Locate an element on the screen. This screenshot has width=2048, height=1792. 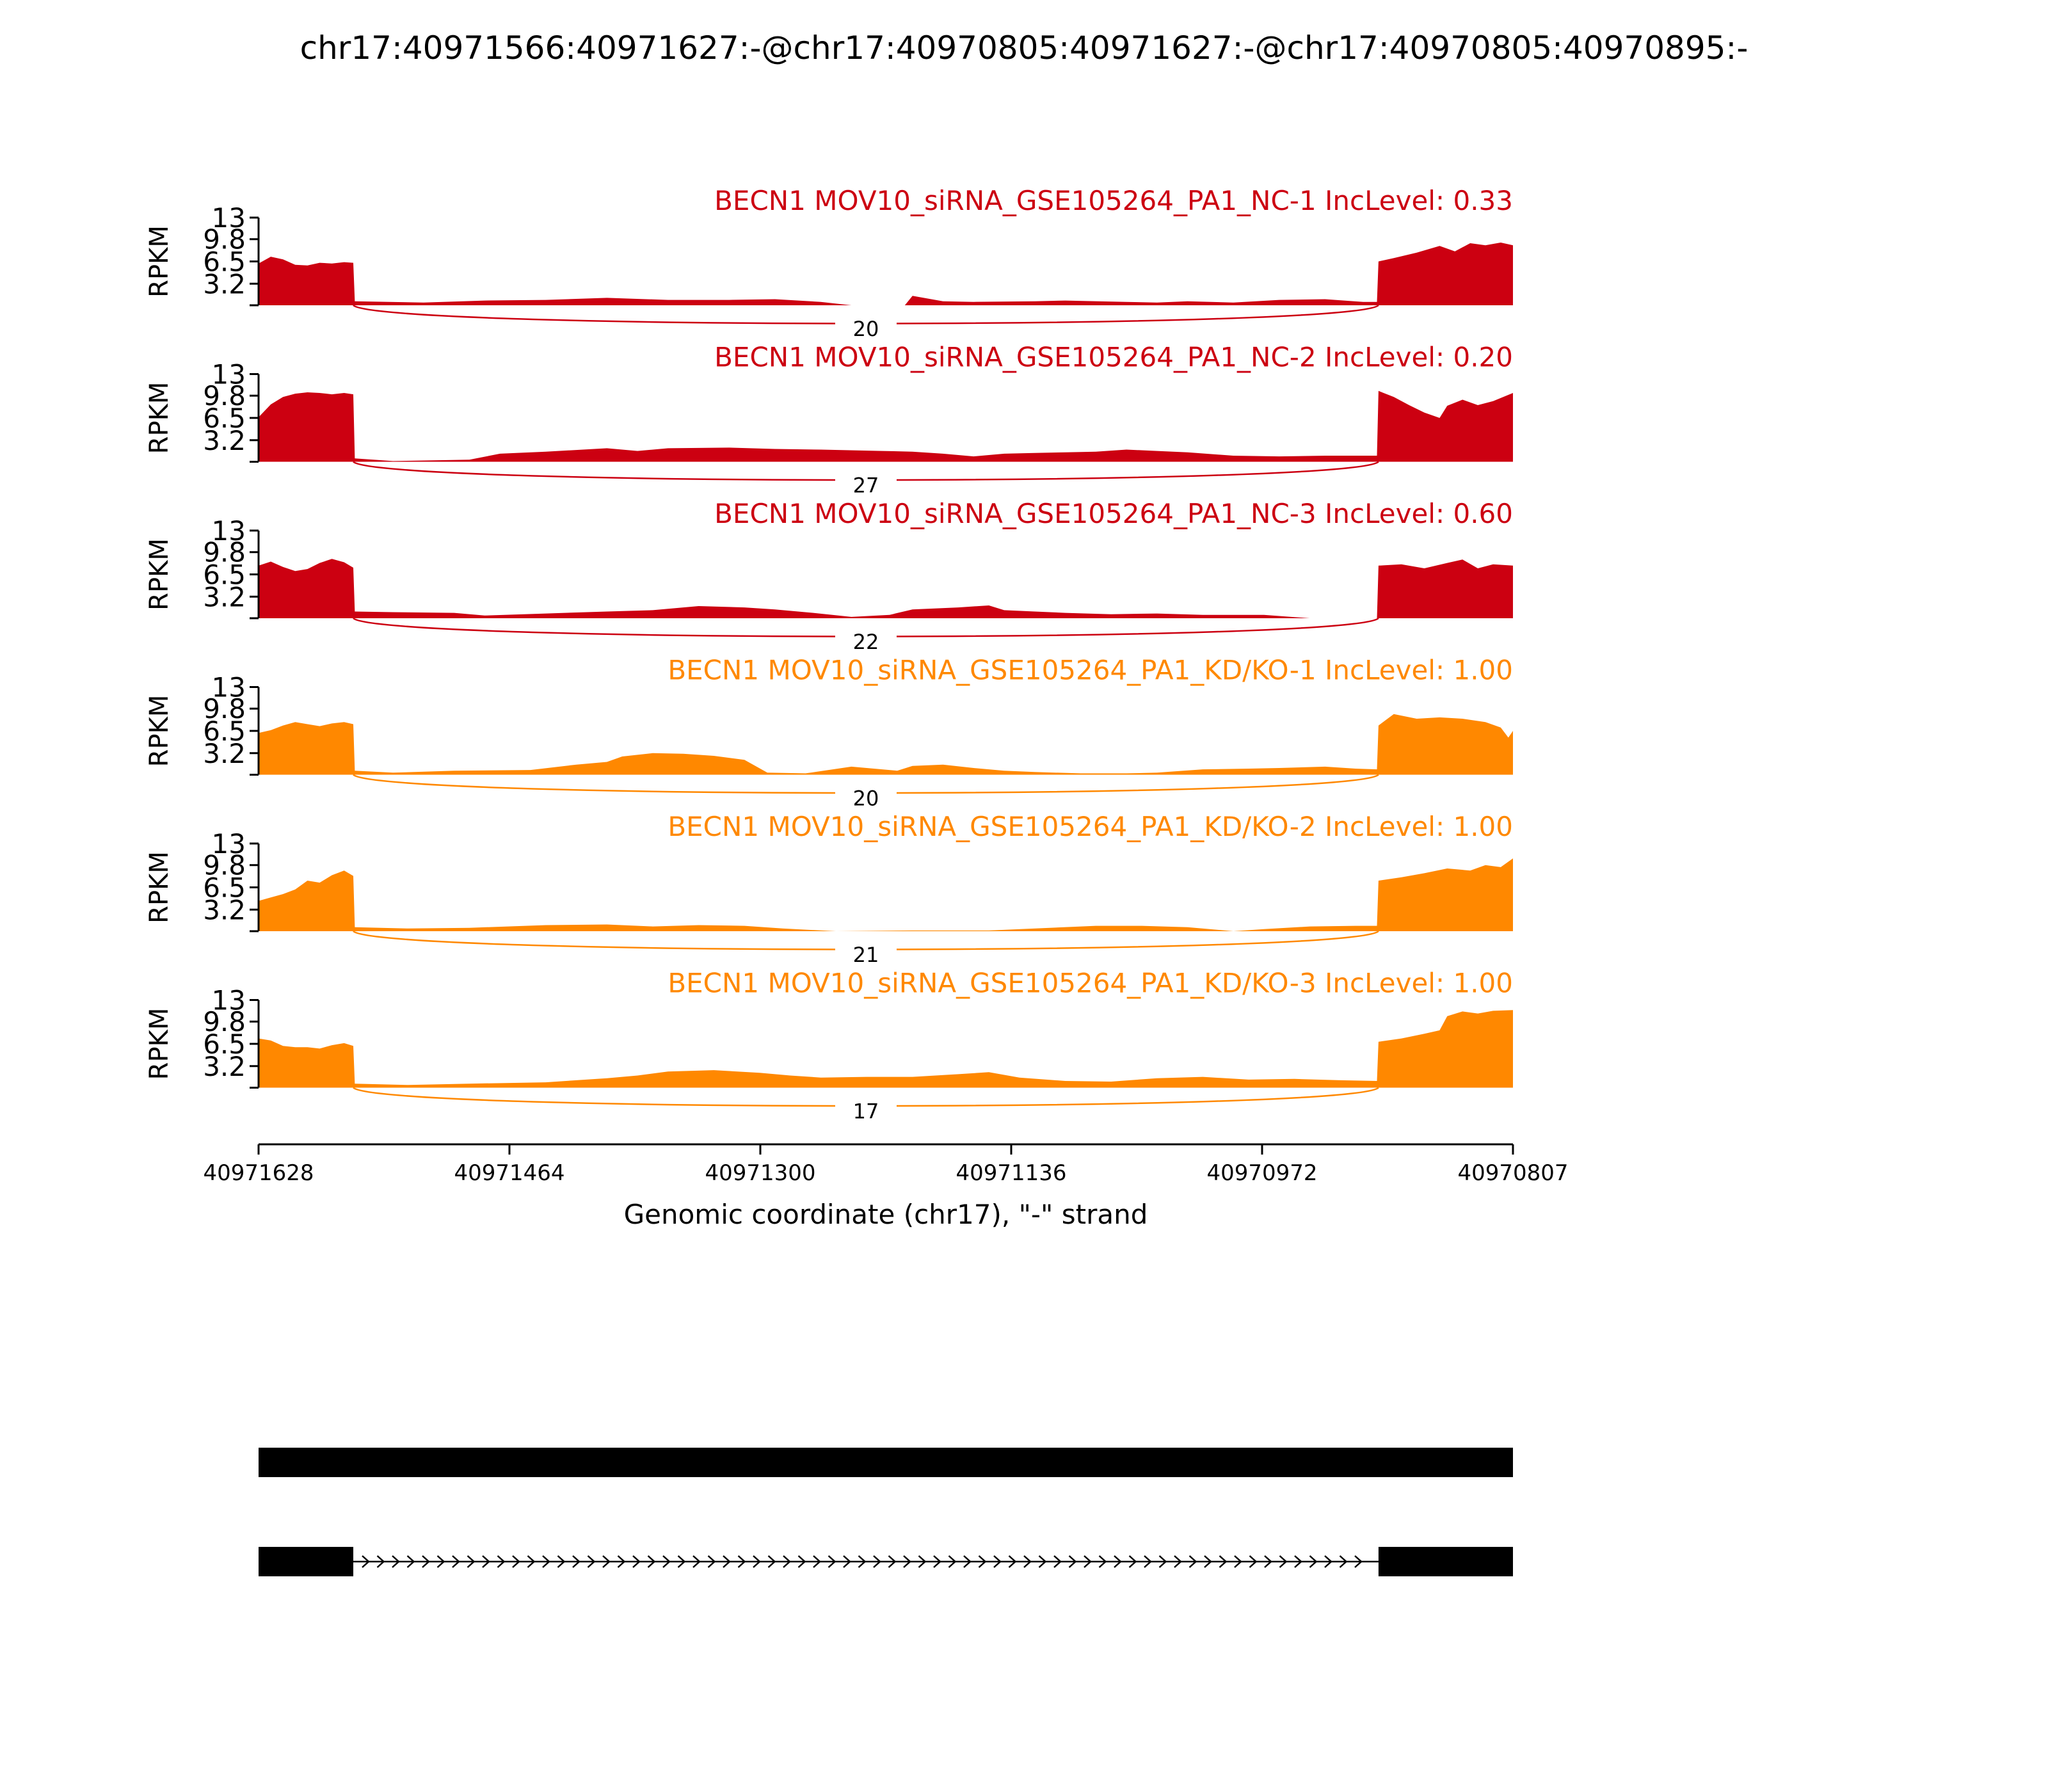
junction-count: 27 is located at coordinates (866, 486).